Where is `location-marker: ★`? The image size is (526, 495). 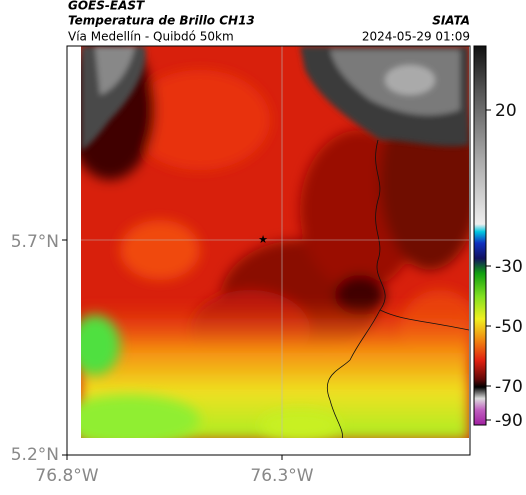
location-marker: ★ is located at coordinates (263, 239).